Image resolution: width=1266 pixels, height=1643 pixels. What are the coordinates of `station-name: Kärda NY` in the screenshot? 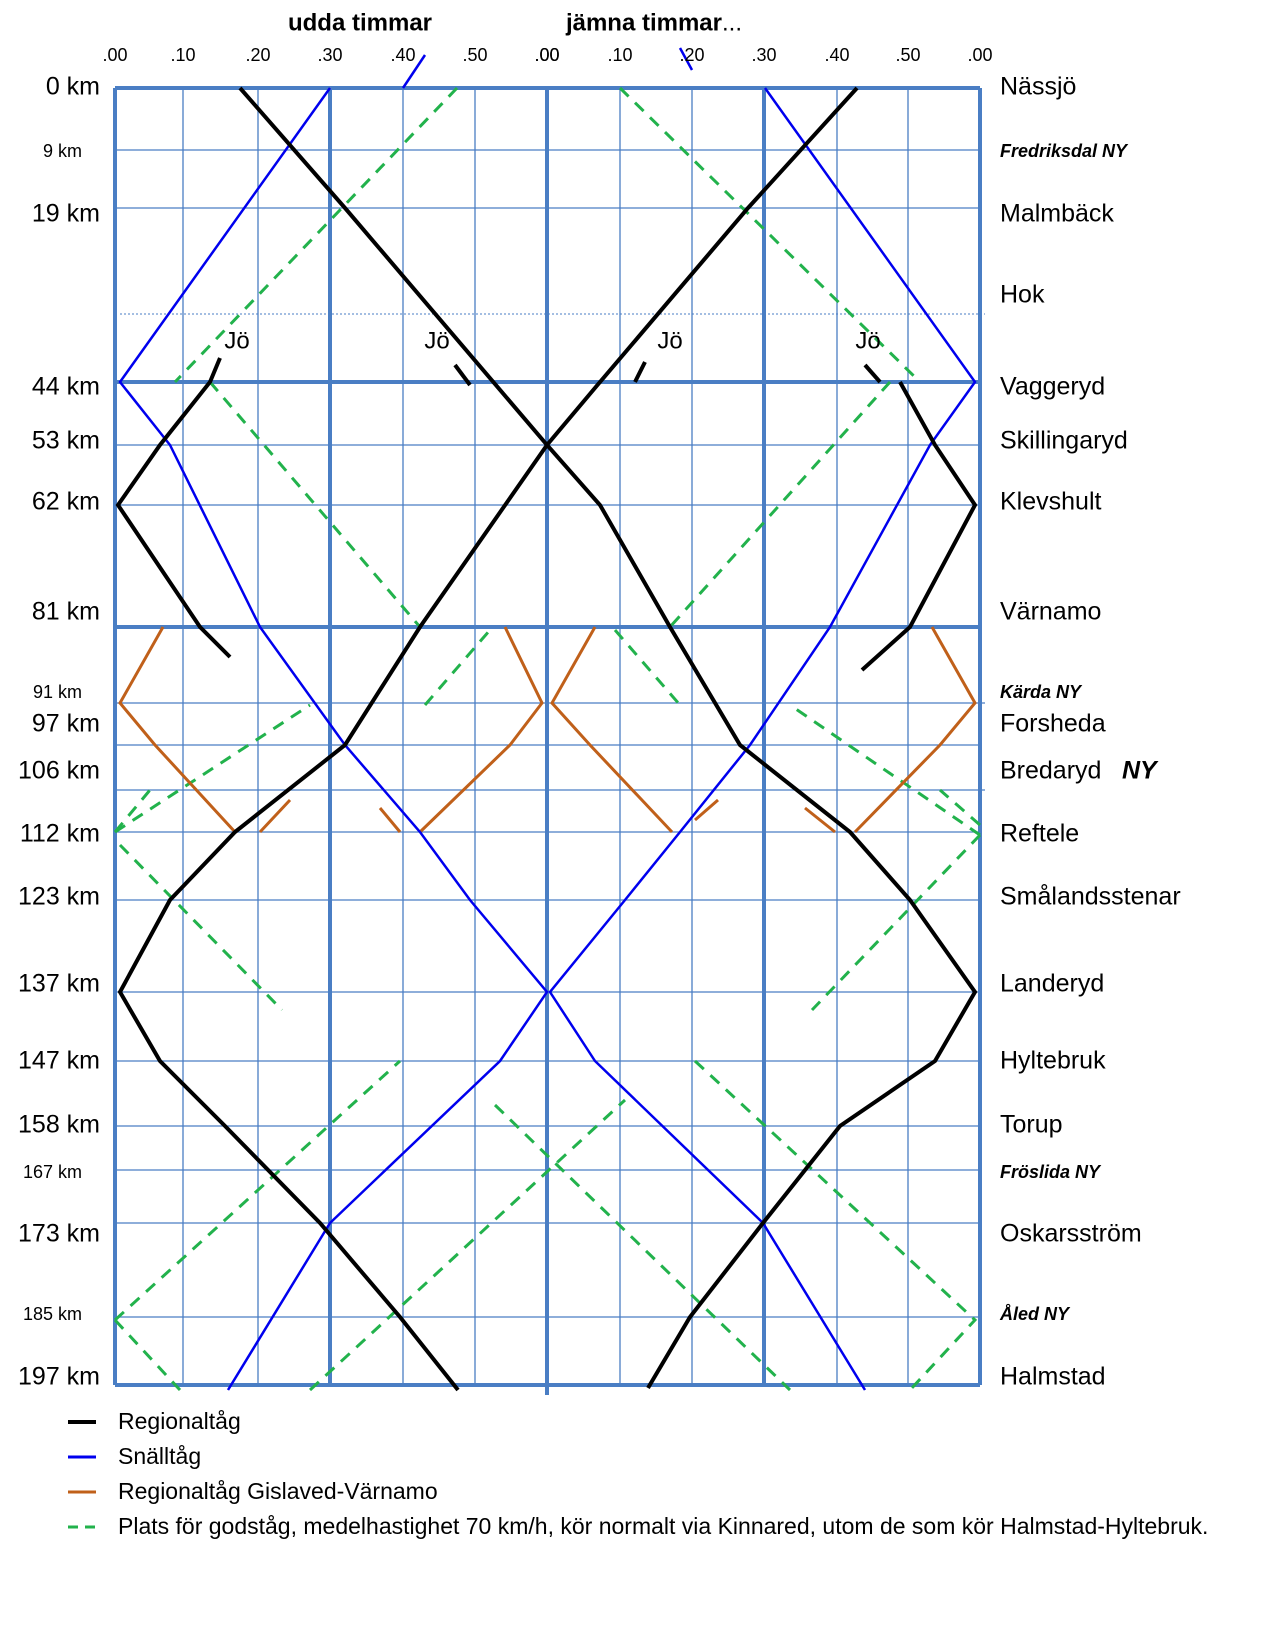 It's located at (1041, 692).